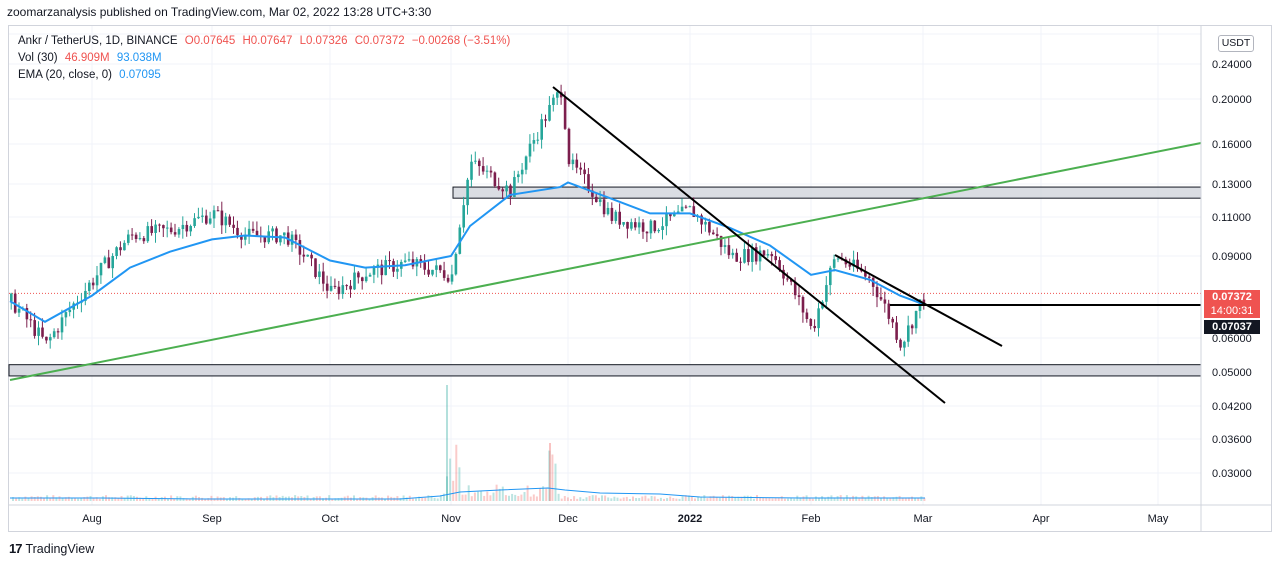 The height and width of the screenshot is (566, 1280). What do you see at coordinates (1232, 297) in the screenshot?
I see `last-price-tag: 0.07372` at bounding box center [1232, 297].